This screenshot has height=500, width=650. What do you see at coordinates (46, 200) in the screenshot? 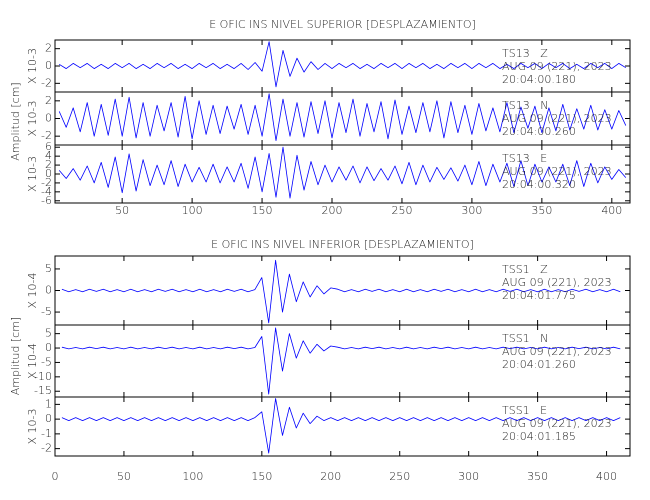
I see `y-tick-label: -6` at bounding box center [46, 200].